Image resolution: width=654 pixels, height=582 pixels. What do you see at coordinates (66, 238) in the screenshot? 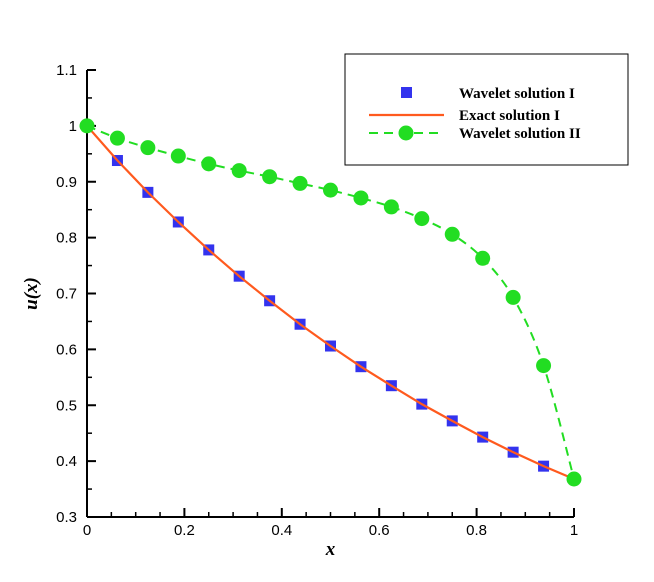
I see `y-tick-label: 0.8` at bounding box center [66, 238].